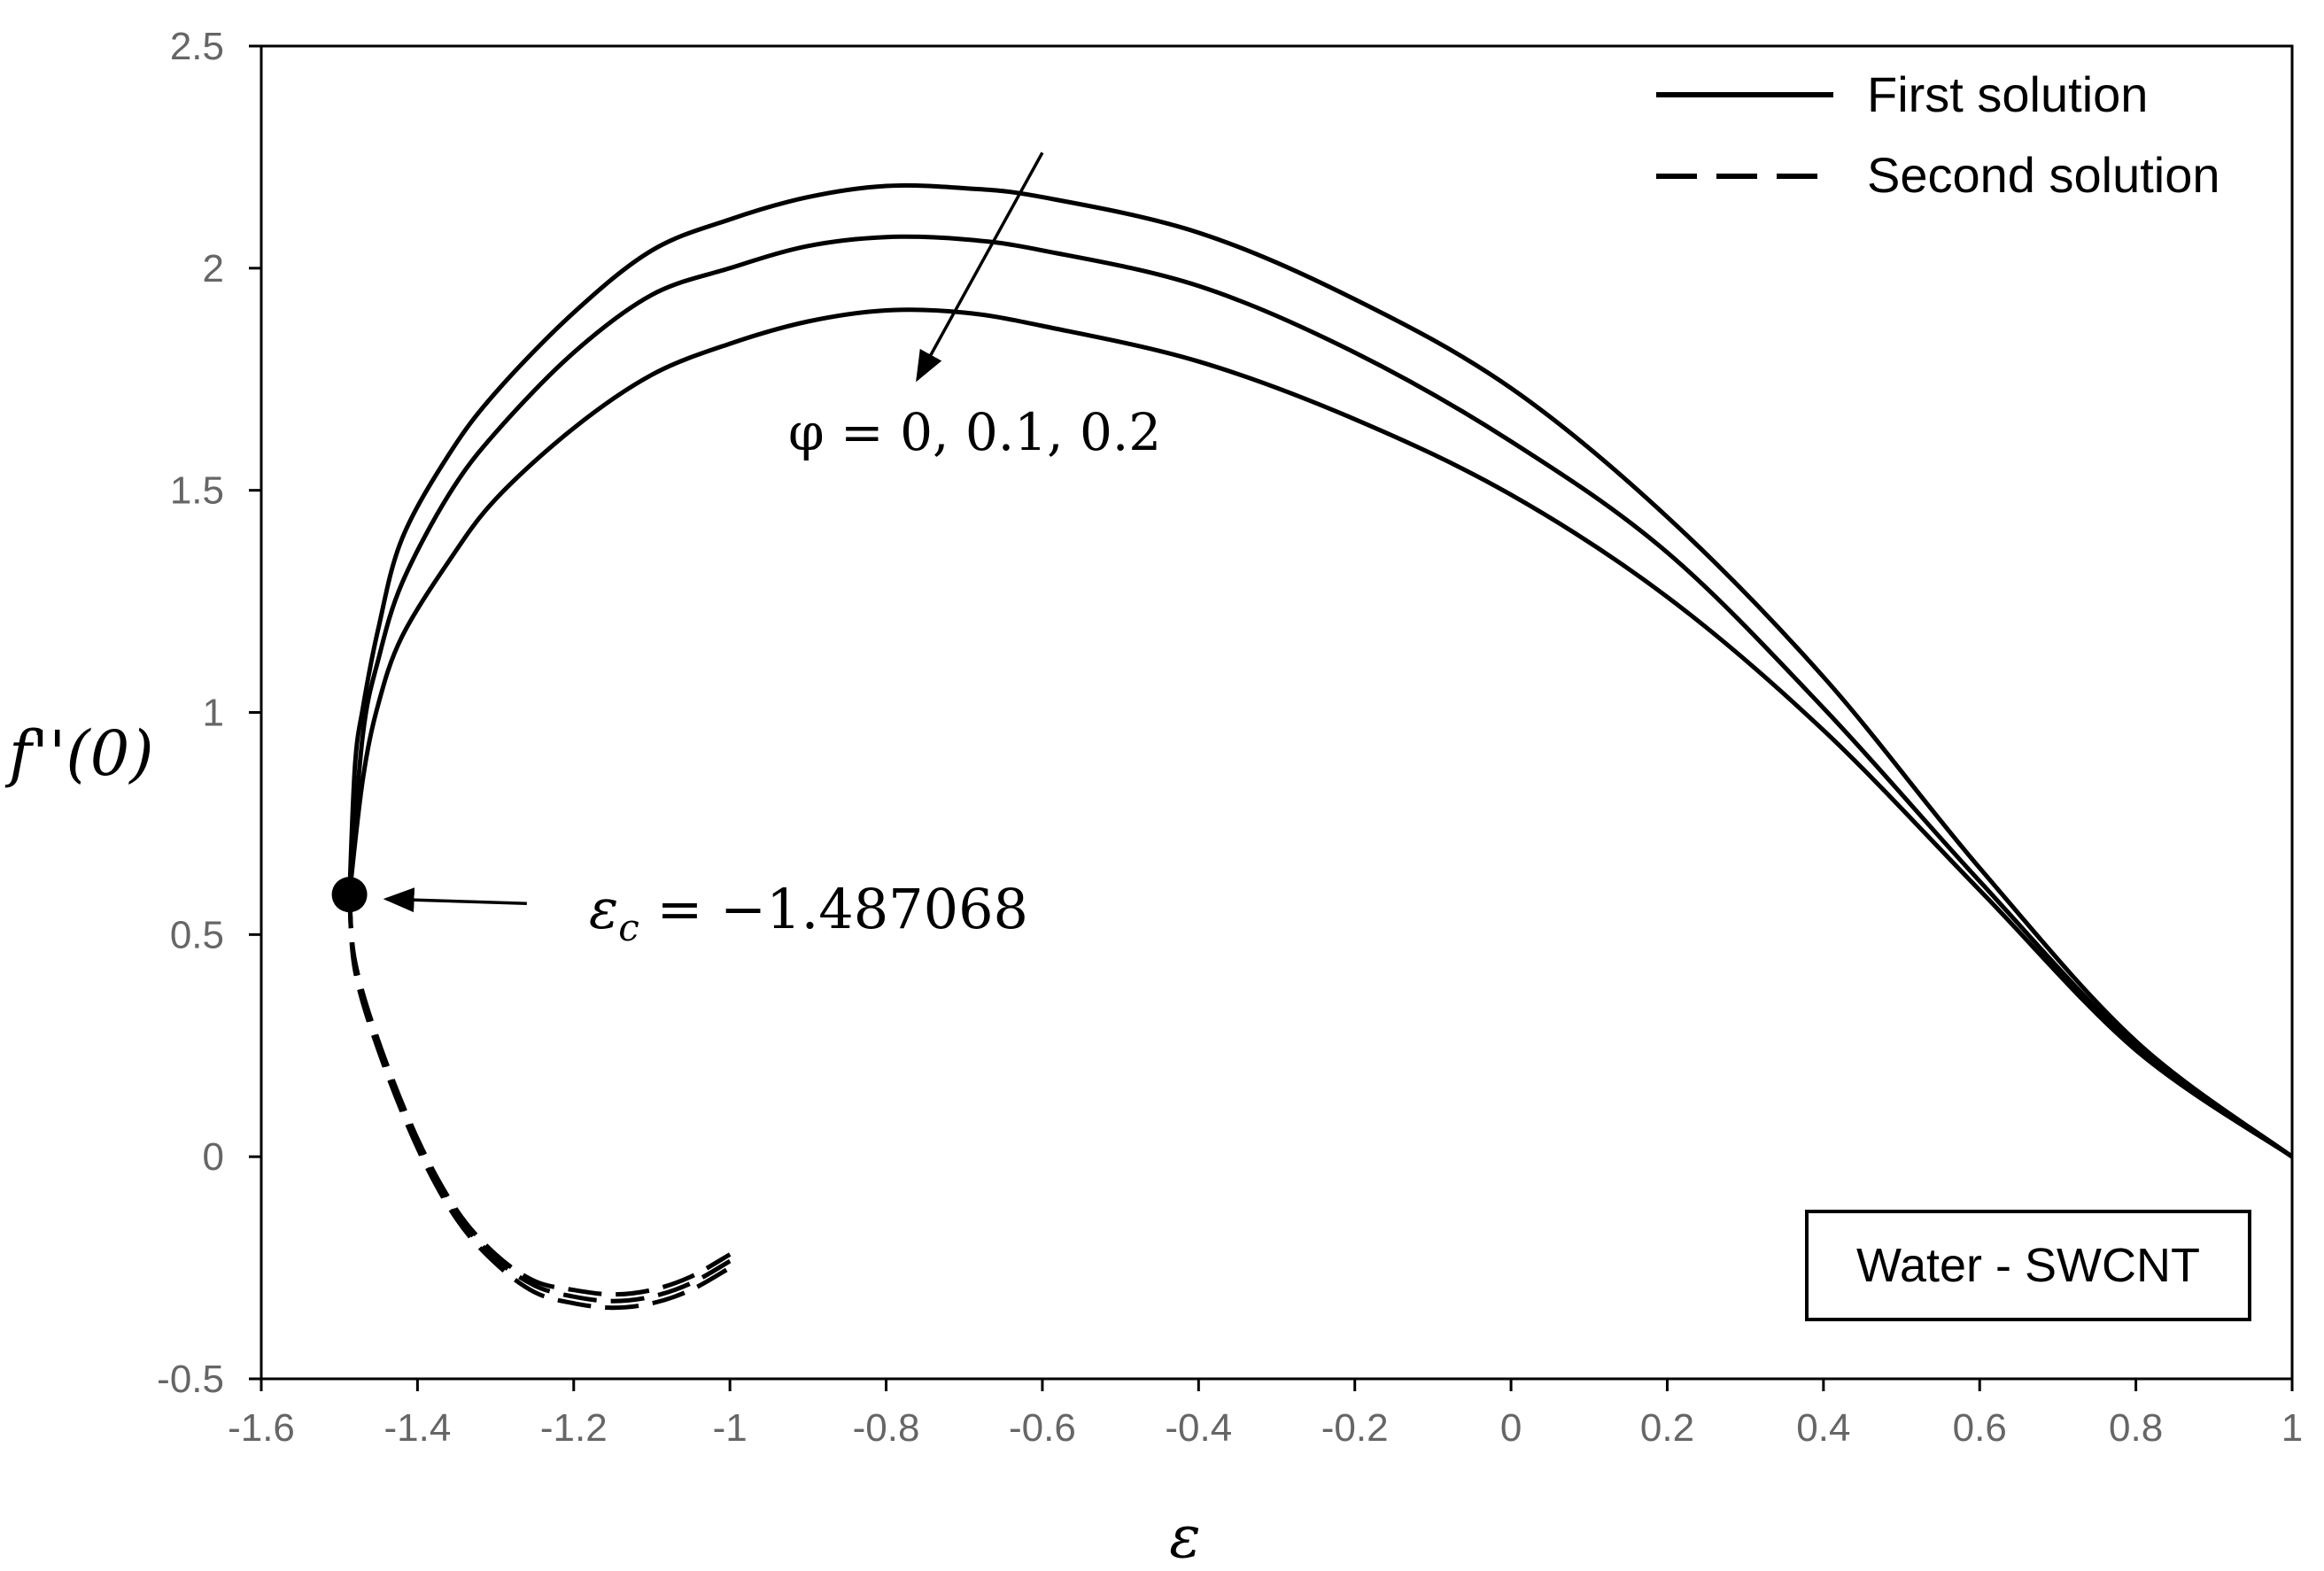 This screenshot has height=1571, width=2324. I want to click on x-tick-label: 1, so click(2292, 1428).